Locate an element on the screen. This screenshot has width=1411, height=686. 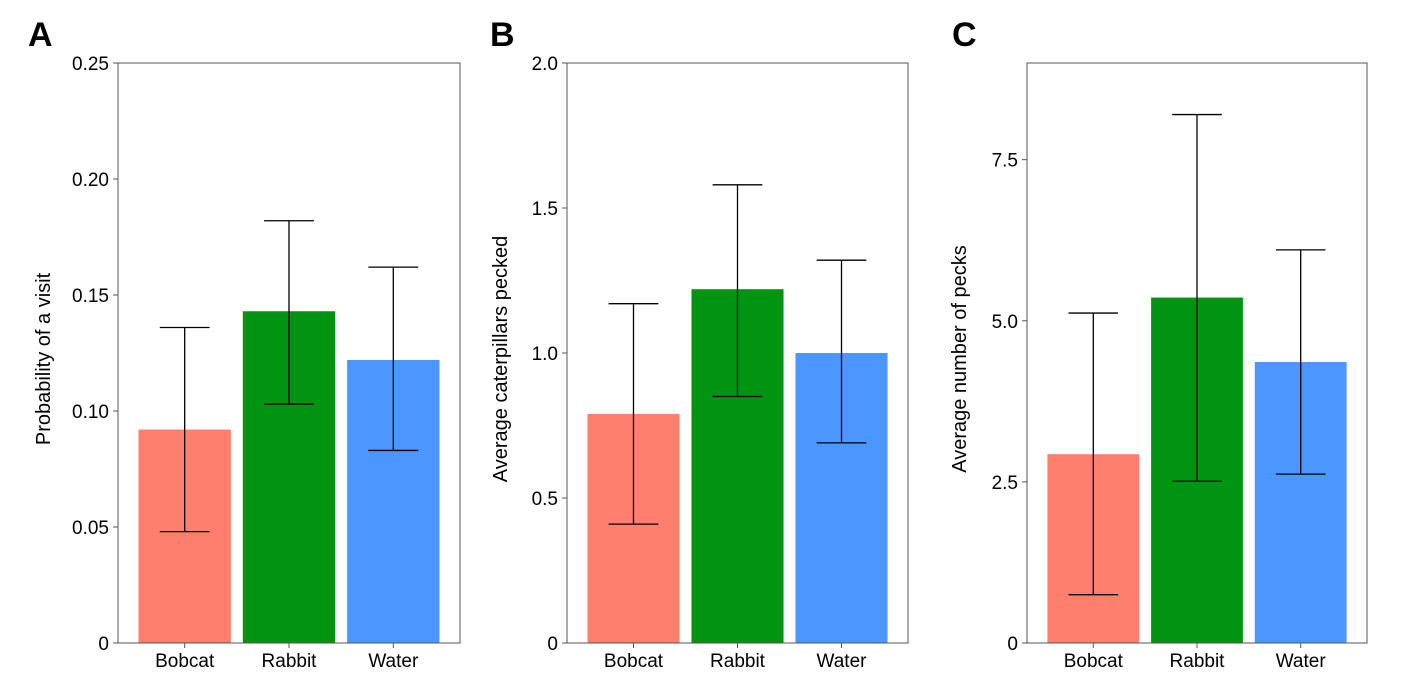
y-tick-label: 7.5 is located at coordinates (1005, 161).